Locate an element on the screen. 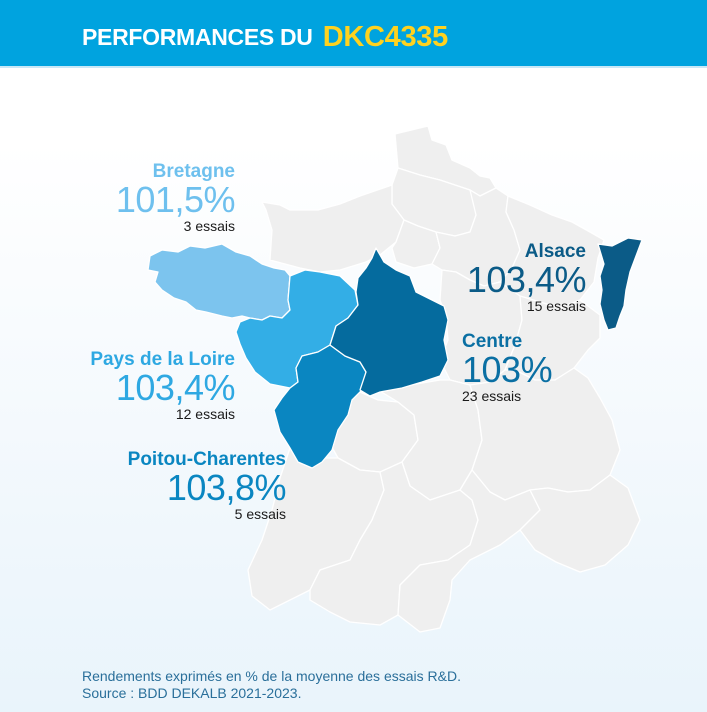  region-ile-de-france is located at coordinates (416, 244).